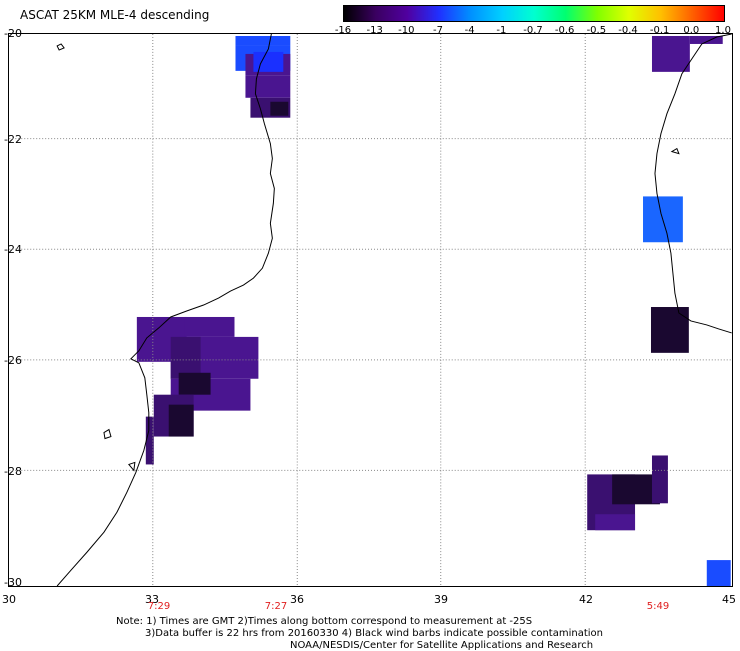 This screenshot has width=740, height=651. Describe the element at coordinates (438, 30) in the screenshot. I see `color-scale-tick-label: -7` at that location.